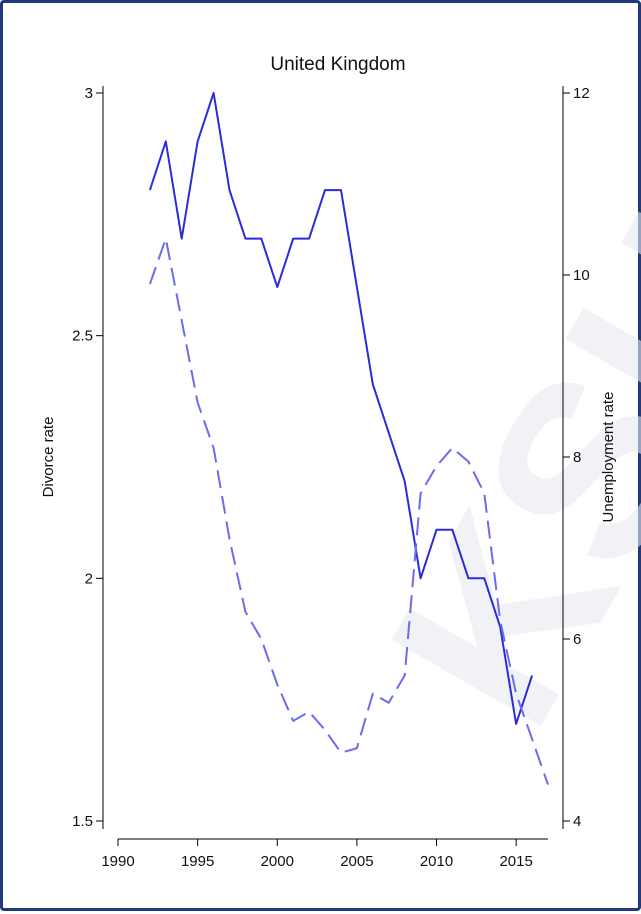 The image size is (641, 914). Describe the element at coordinates (89, 578) in the screenshot. I see `left-y-tick-label: 2` at that location.